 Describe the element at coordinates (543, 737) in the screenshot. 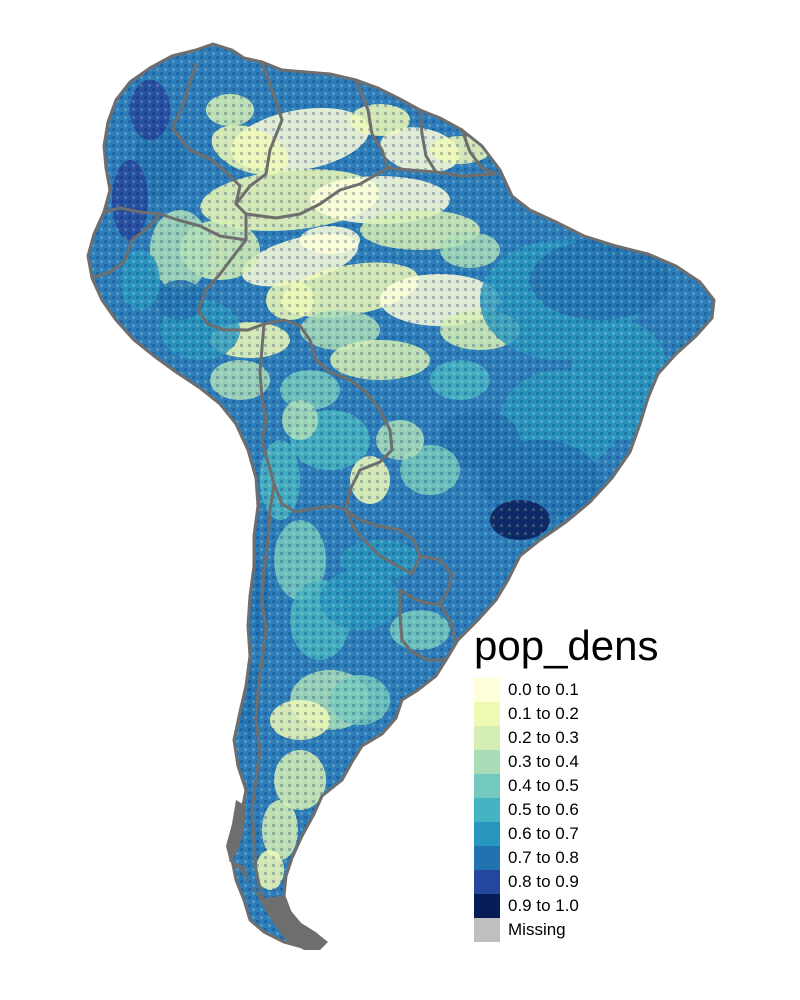

I see `legend-label: 0.2 to 0.3` at that location.